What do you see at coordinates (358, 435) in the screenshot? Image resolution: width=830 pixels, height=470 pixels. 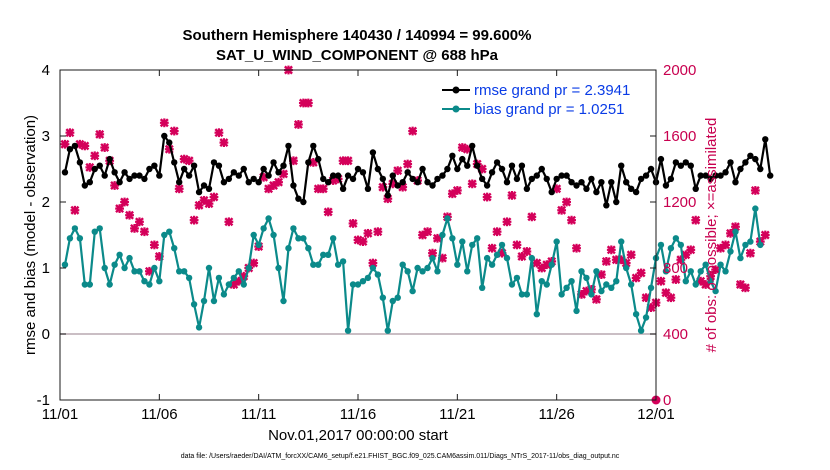 I see `x-axis-label: Nov.01,2017 00:00:00 start` at bounding box center [358, 435].